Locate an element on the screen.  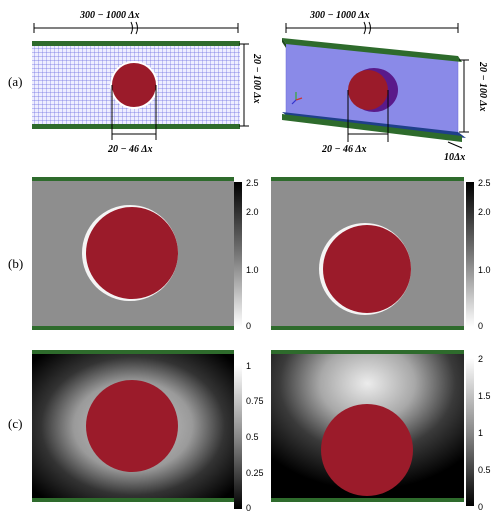
cbar-b-right-tick-2: 1.0 is located at coordinates (484, 270).